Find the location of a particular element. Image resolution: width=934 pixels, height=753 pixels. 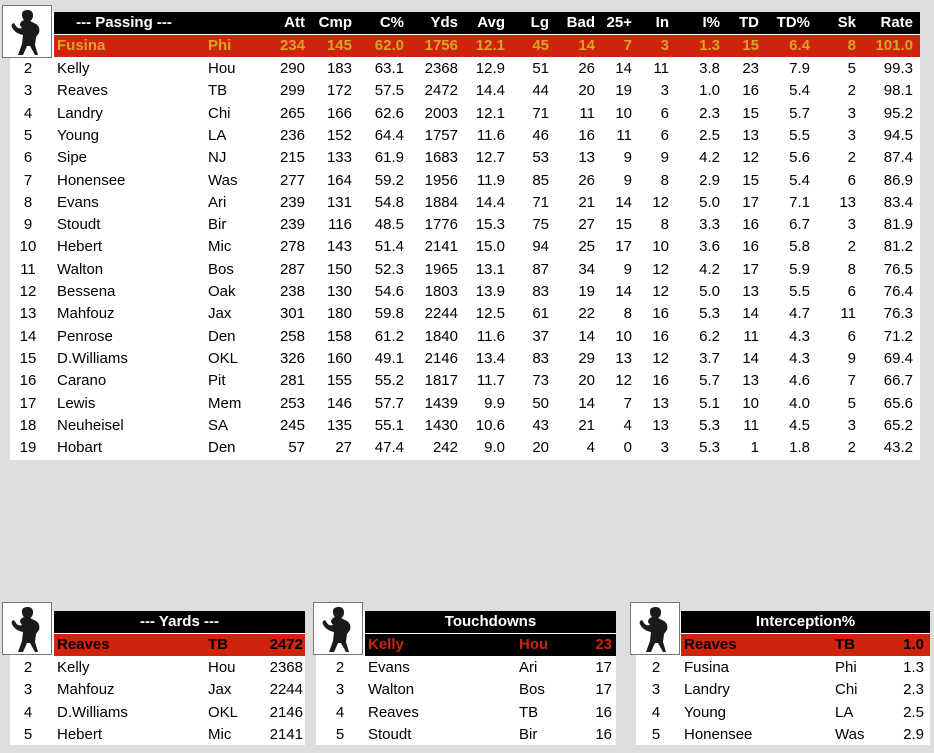

column-header-bad: Bad is located at coordinates (580, 22).